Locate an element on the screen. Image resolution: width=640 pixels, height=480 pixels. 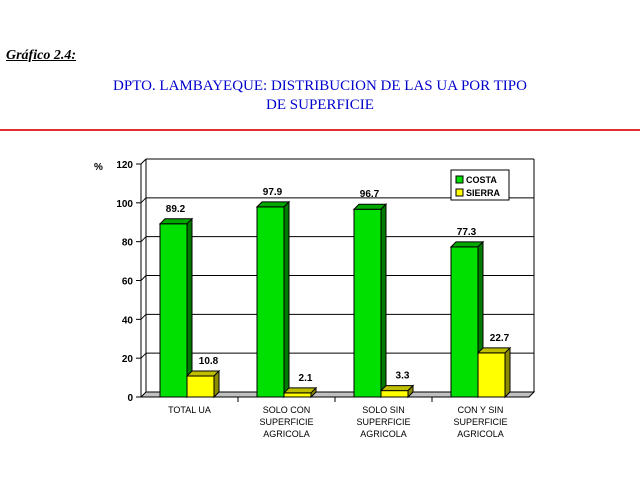
y-axis-tick-label: 120 is located at coordinates (124, 165).